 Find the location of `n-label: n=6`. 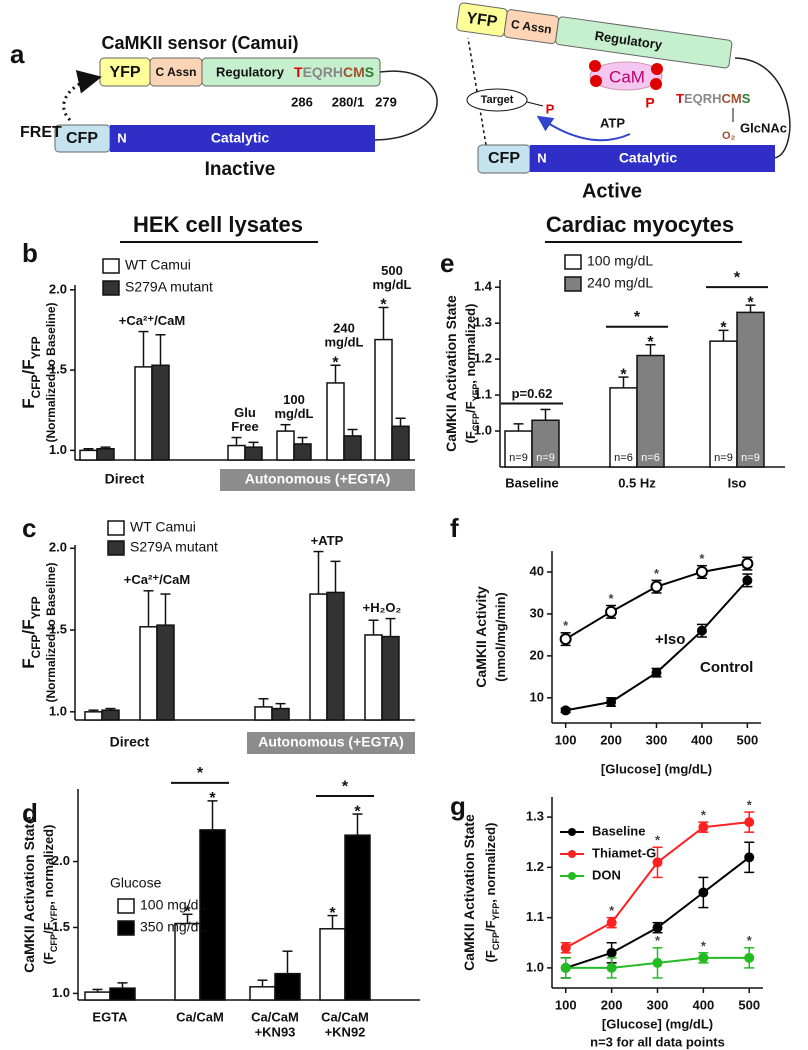

n-label: n=6 is located at coordinates (623, 458).